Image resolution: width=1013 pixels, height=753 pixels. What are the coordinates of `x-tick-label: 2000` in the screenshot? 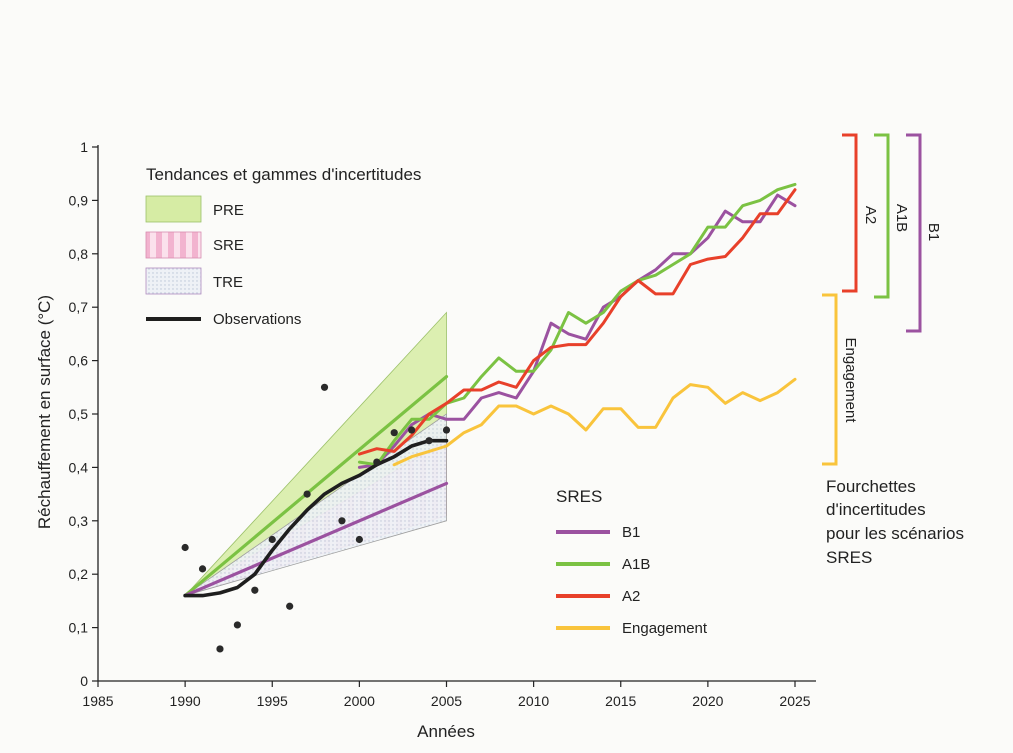 It's located at (359, 701).